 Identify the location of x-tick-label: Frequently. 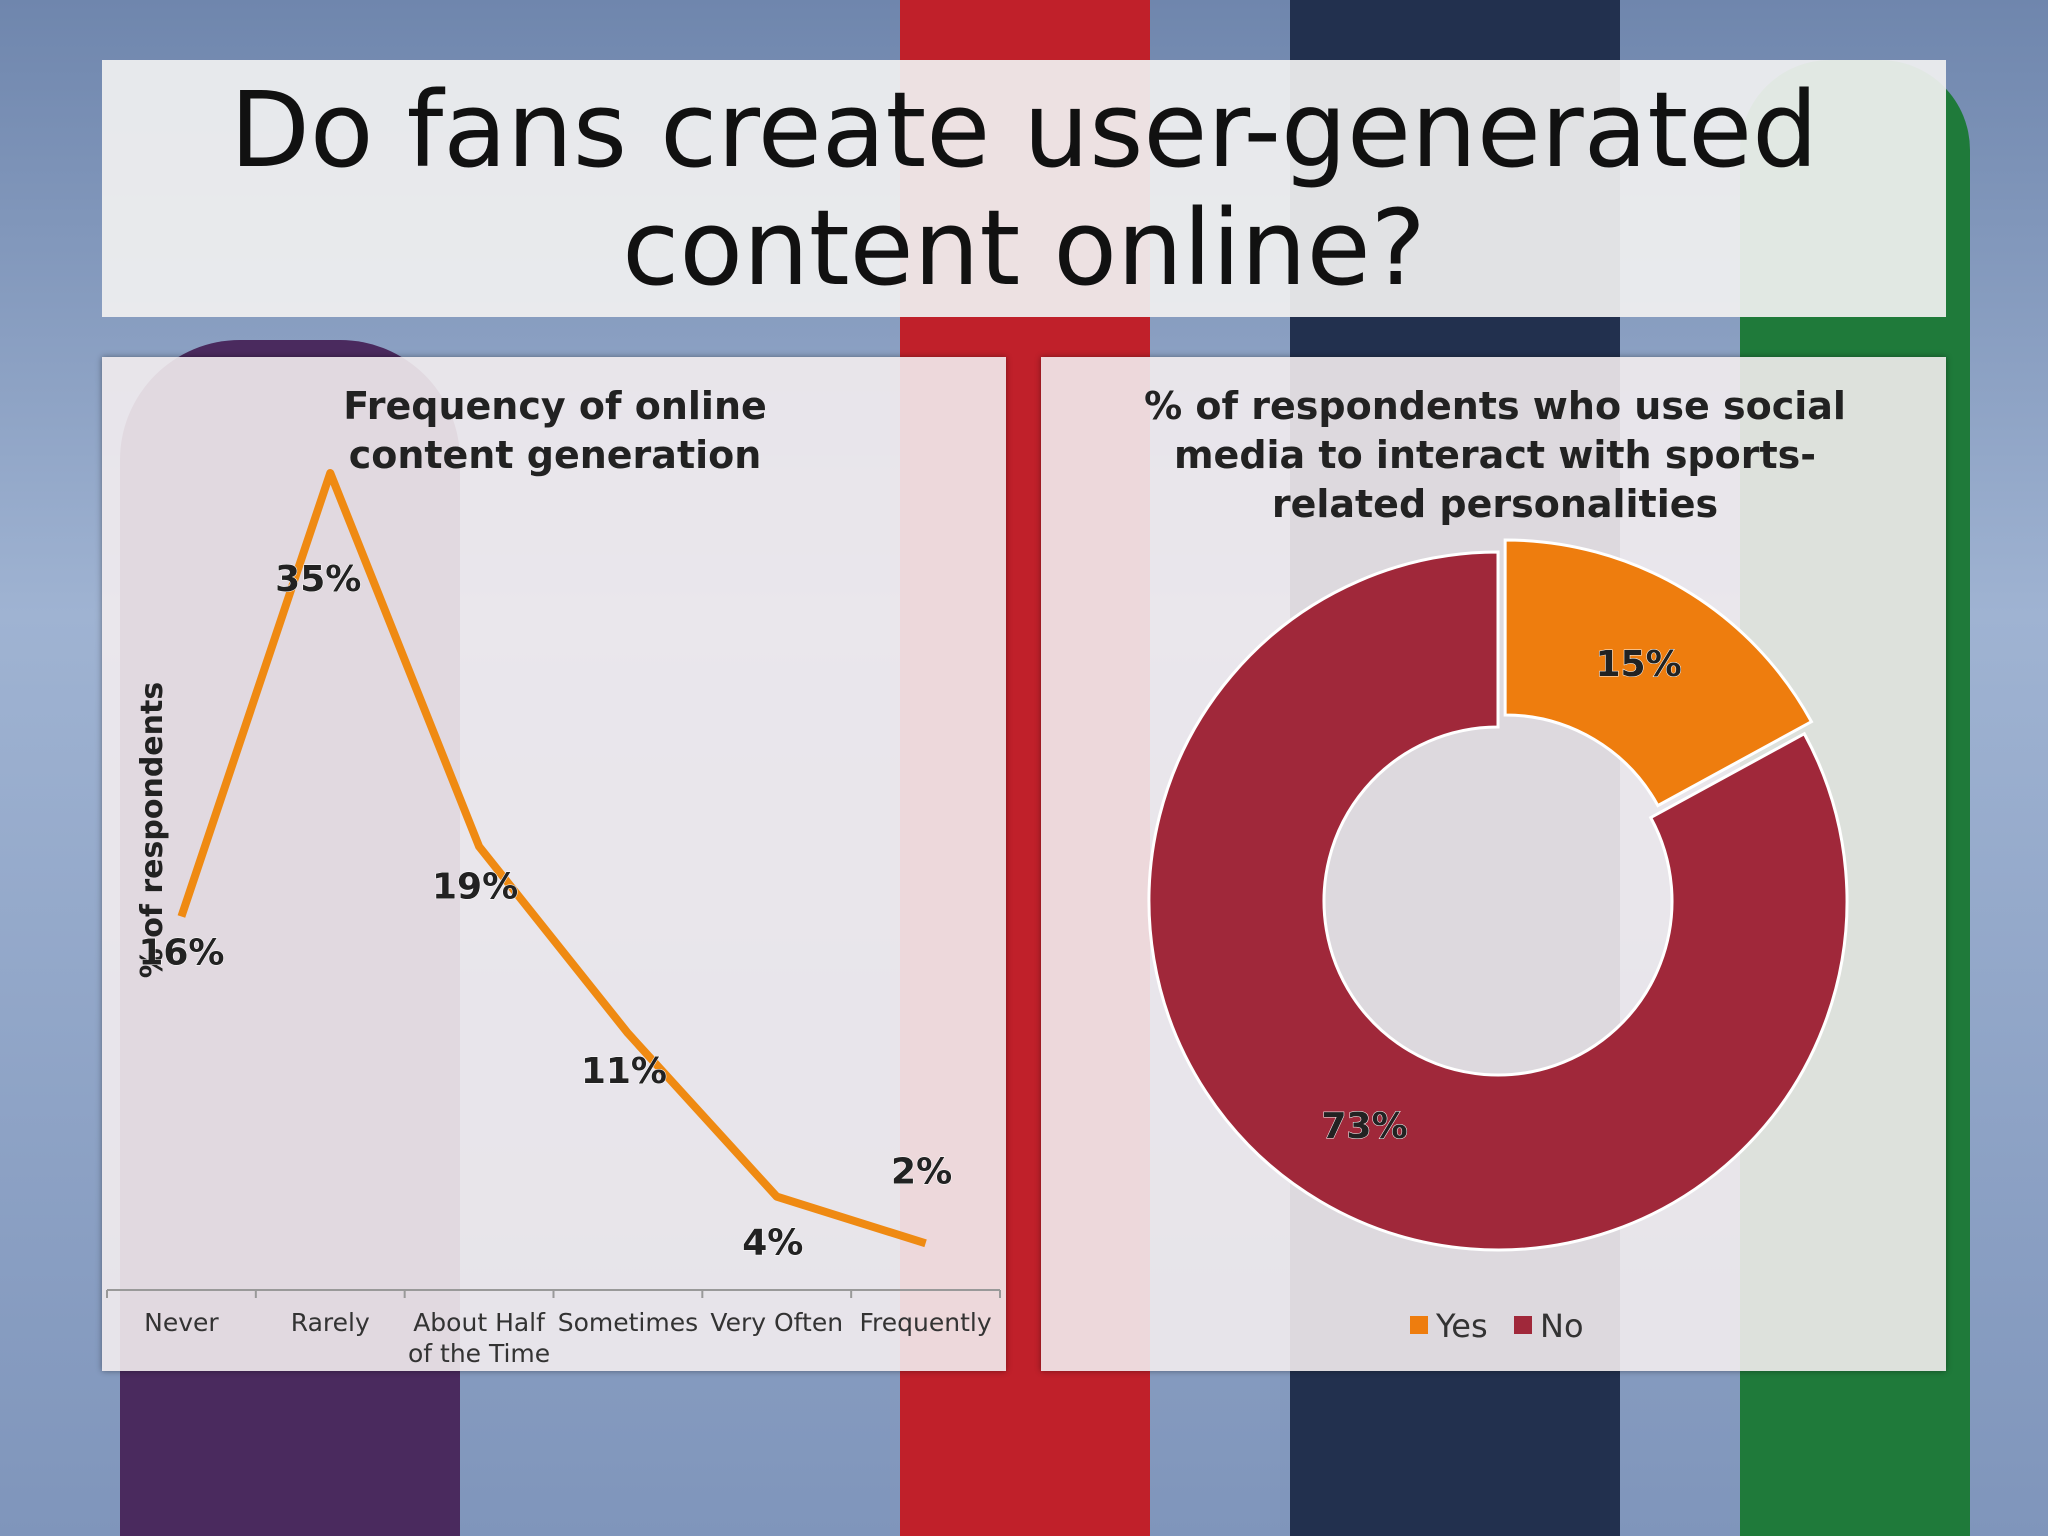
(925, 1322).